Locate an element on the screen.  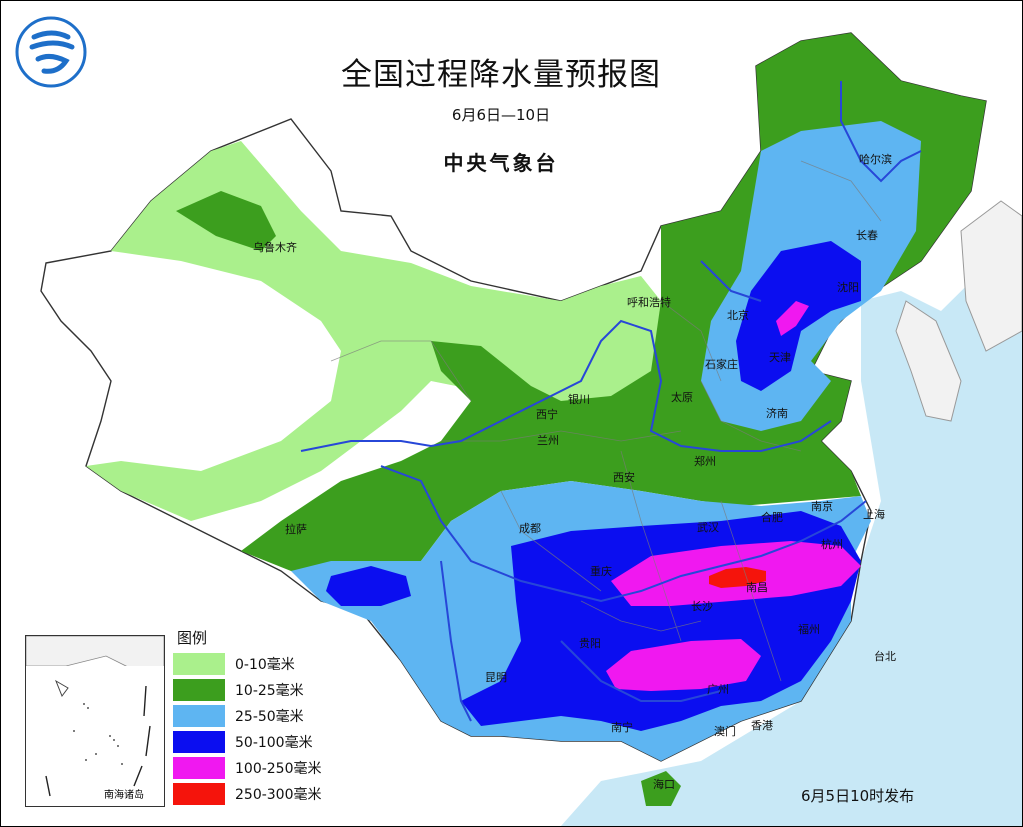
city-label: 上海 is located at coordinates (874, 514).